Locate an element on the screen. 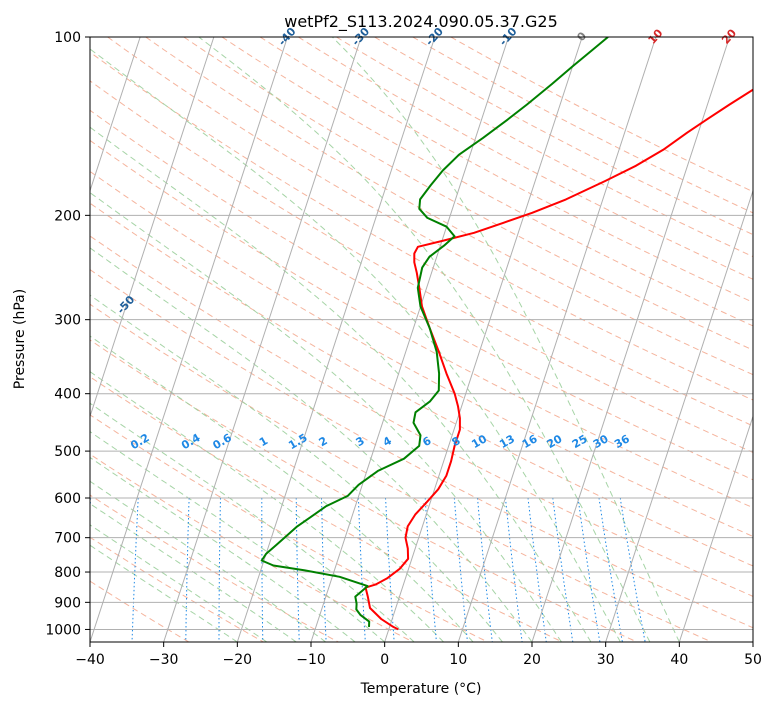 This screenshot has width=775, height=708. chart-title: wetPf2_S113.2024.090.05.37.G25 is located at coordinates (421, 22).